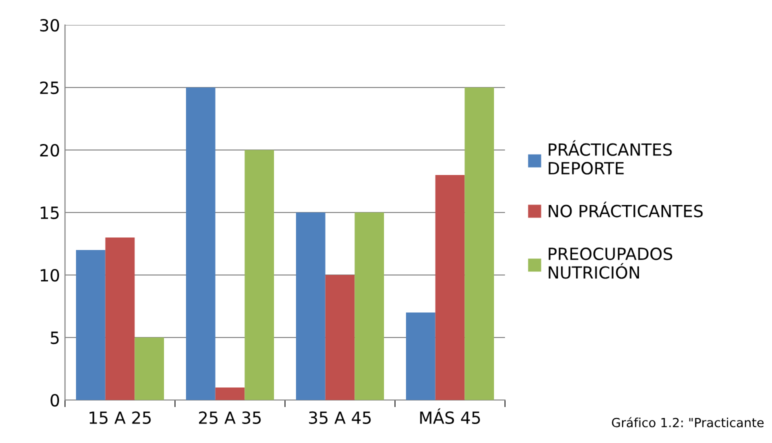  What do you see at coordinates (688, 422) in the screenshot?
I see `text: Gráfico 1.2: "Practicante` at bounding box center [688, 422].